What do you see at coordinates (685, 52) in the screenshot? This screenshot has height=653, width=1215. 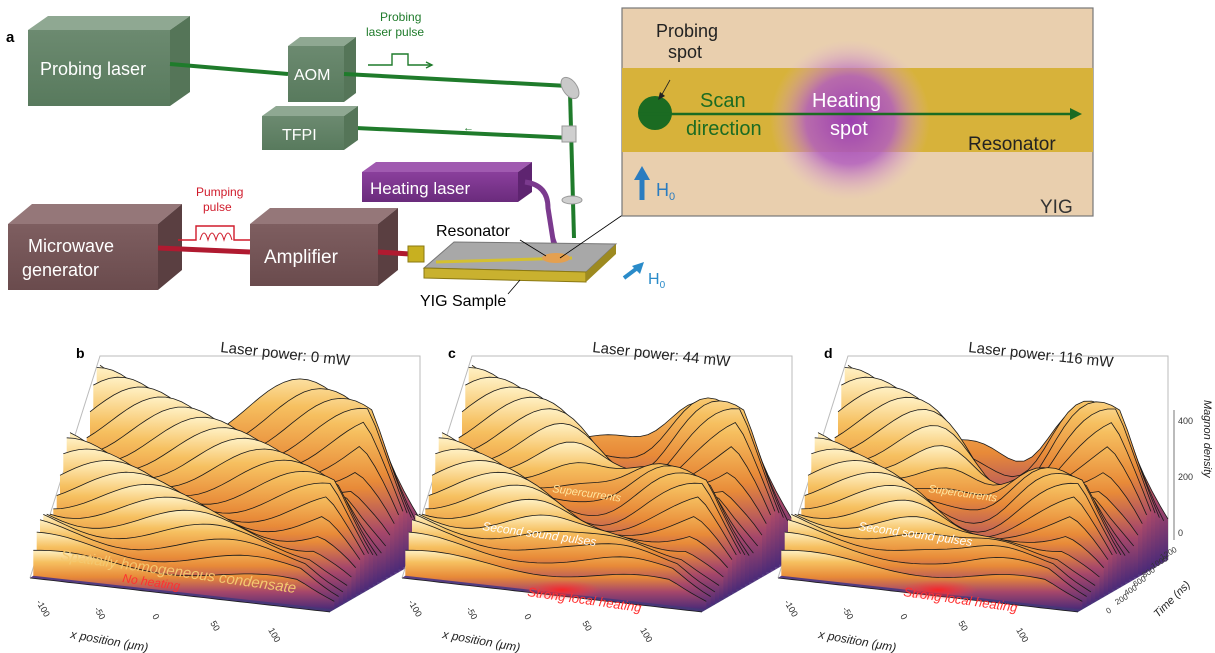 I see `probing-spot-label-2: spot` at bounding box center [685, 52].